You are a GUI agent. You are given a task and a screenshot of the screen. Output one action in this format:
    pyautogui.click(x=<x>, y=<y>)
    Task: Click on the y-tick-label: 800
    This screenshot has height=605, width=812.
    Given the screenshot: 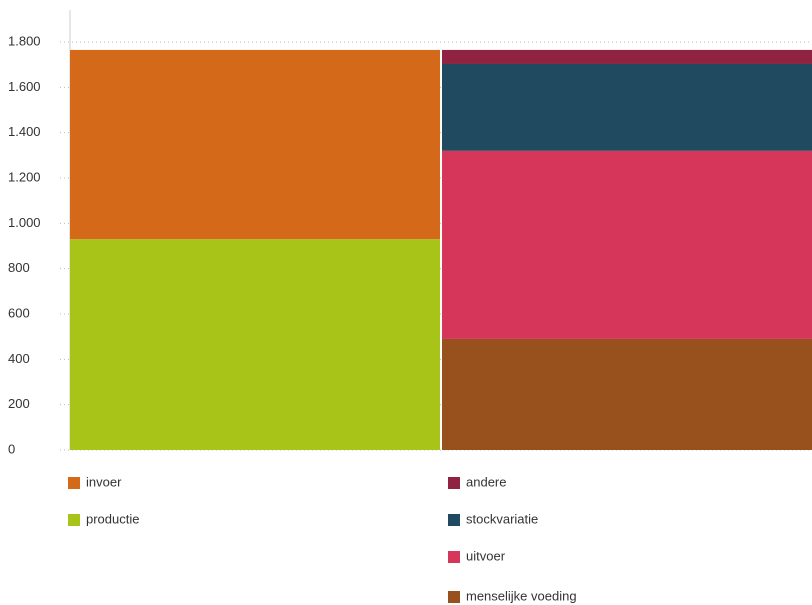 What is the action you would take?
    pyautogui.click(x=19, y=267)
    